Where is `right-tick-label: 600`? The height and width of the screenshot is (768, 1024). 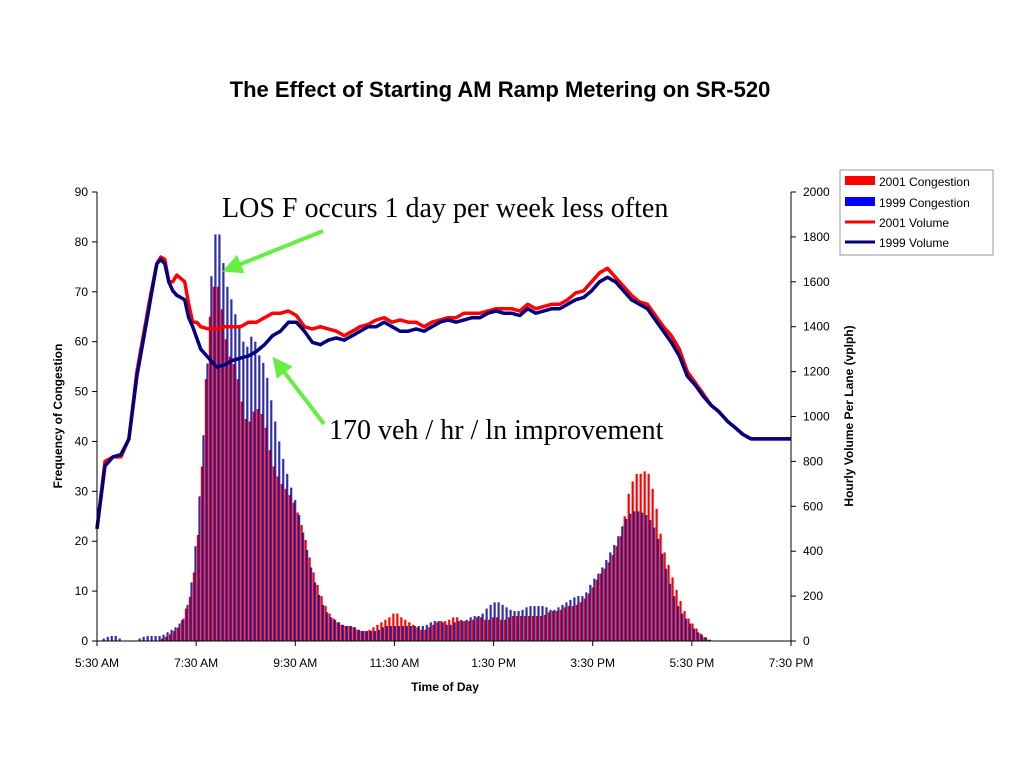
right-tick-label: 600 is located at coordinates (813, 506).